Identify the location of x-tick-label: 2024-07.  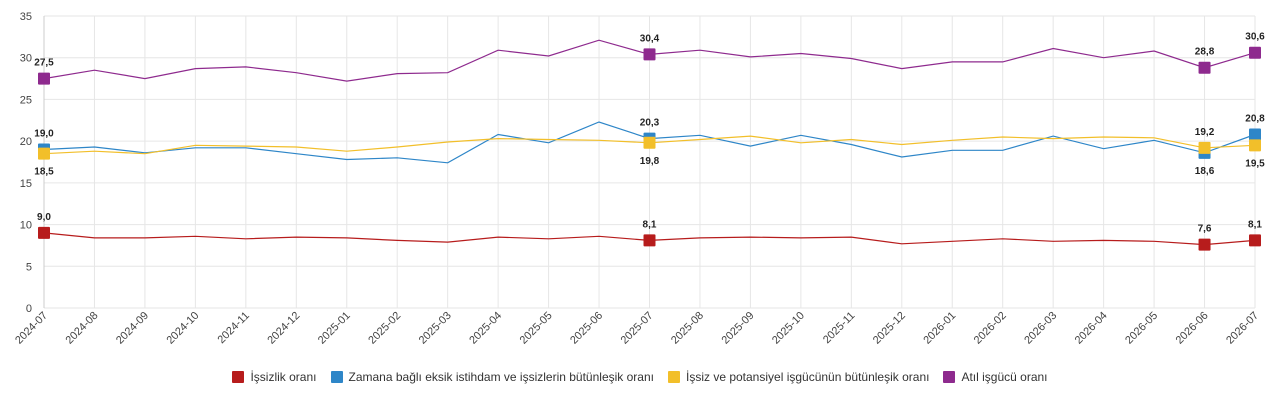
(31, 328).